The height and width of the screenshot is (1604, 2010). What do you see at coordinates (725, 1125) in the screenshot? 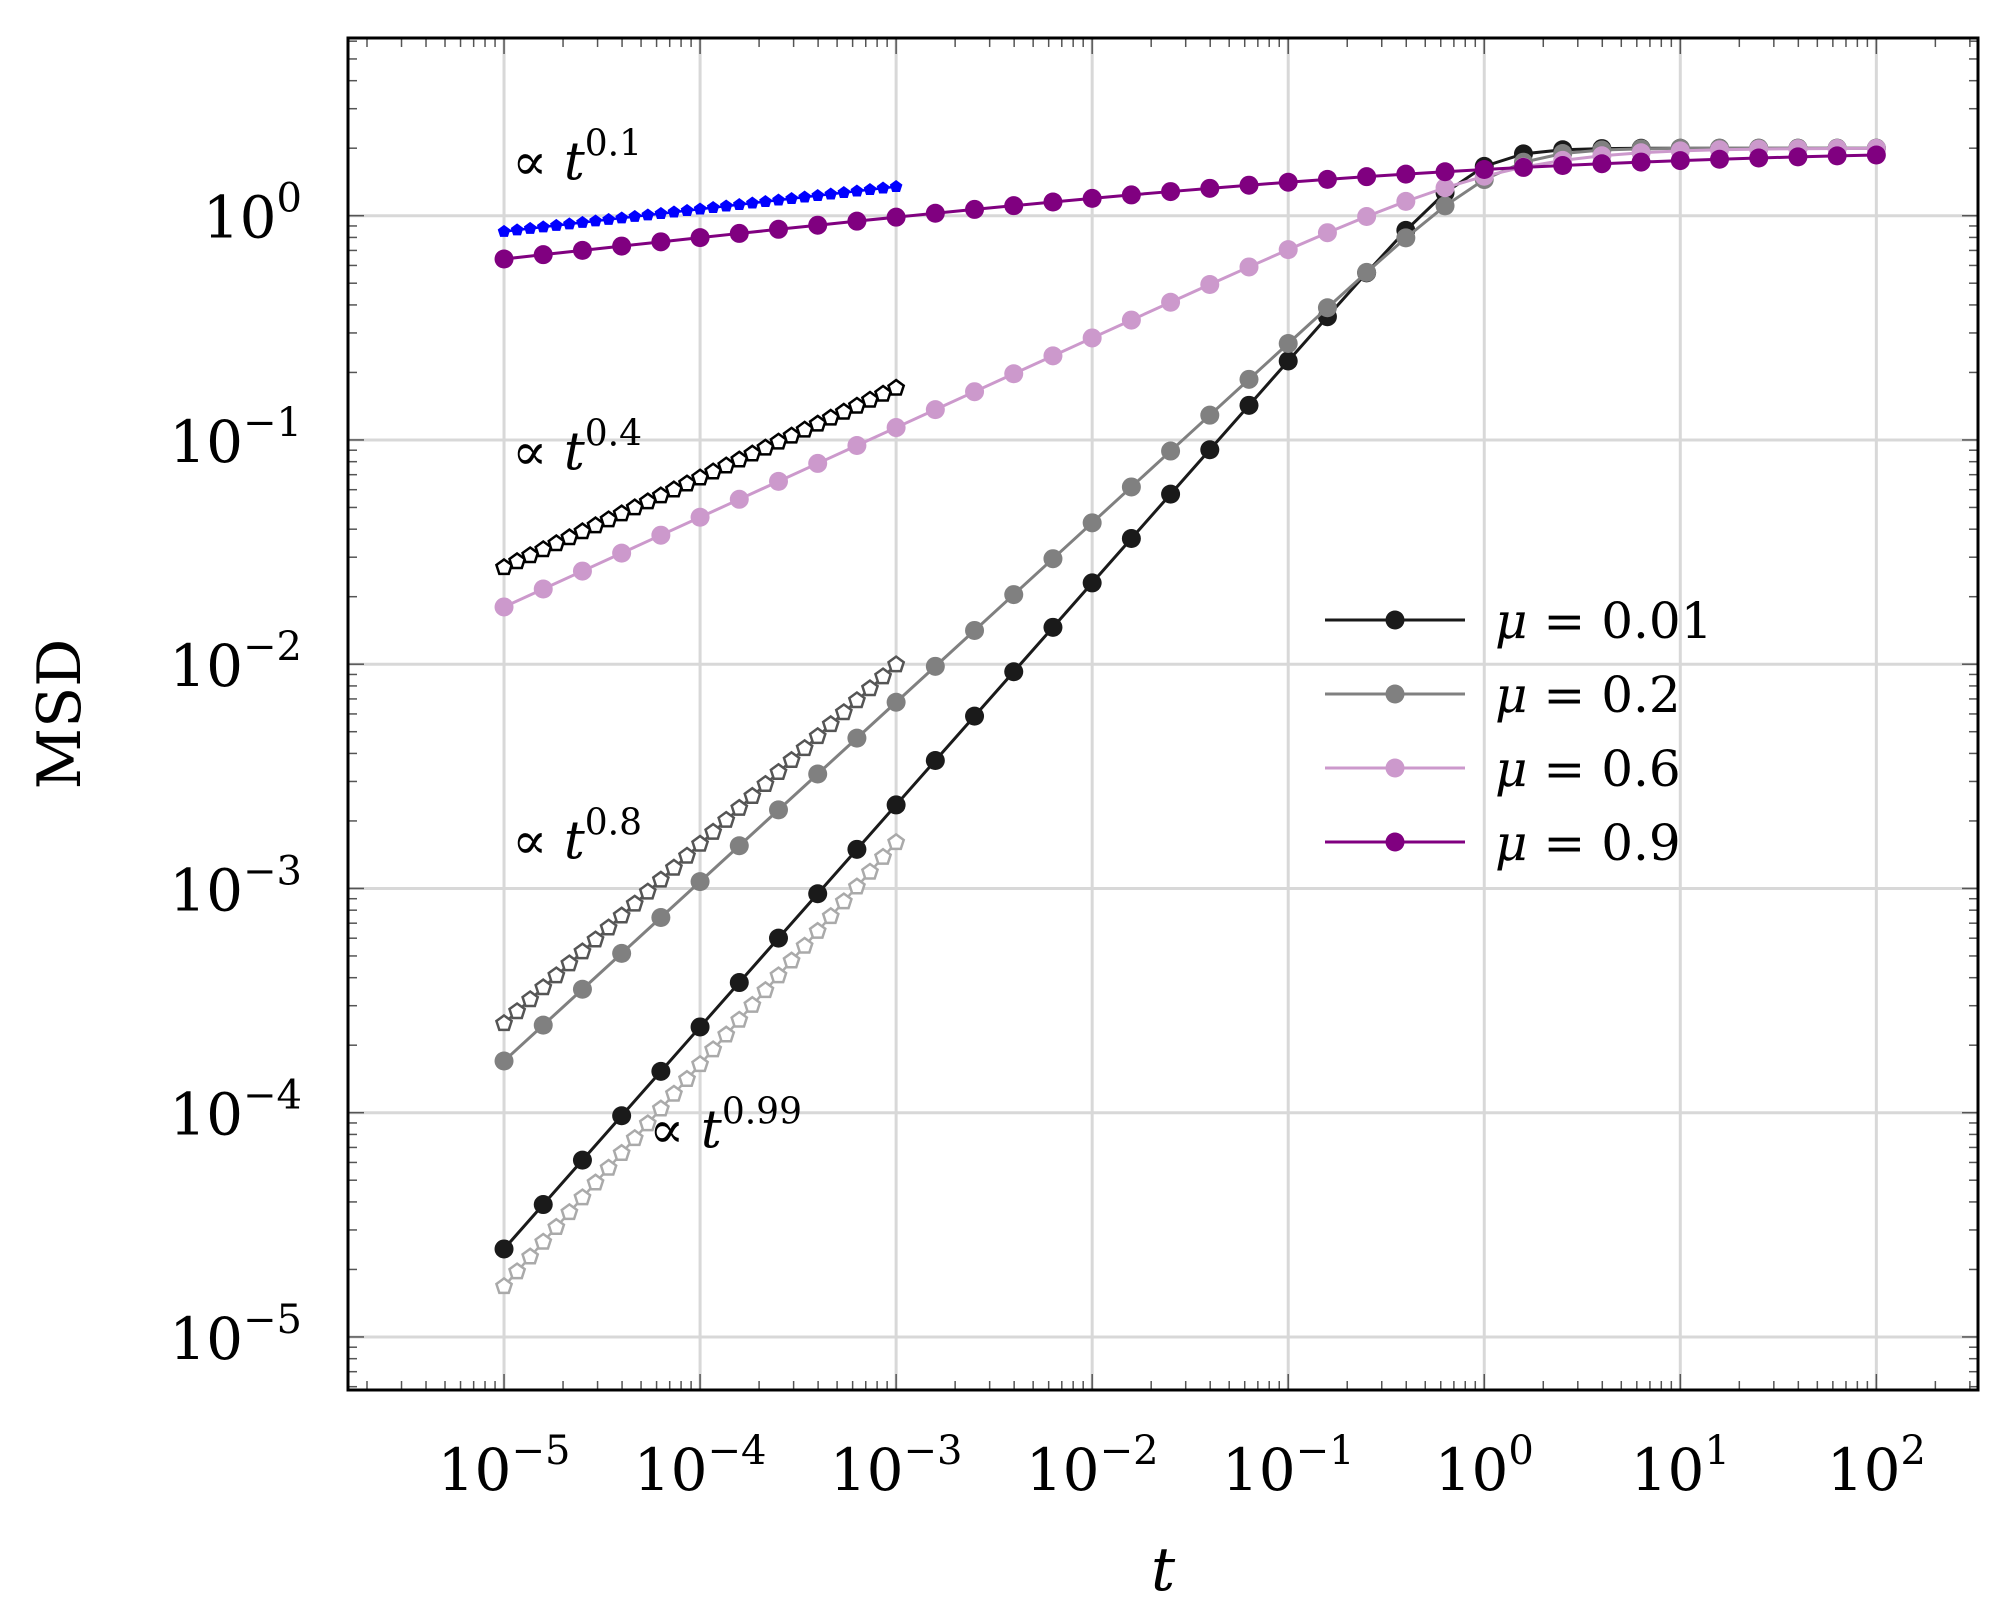
I see `annotation-power-law: ∝ t0.99` at bounding box center [725, 1125].